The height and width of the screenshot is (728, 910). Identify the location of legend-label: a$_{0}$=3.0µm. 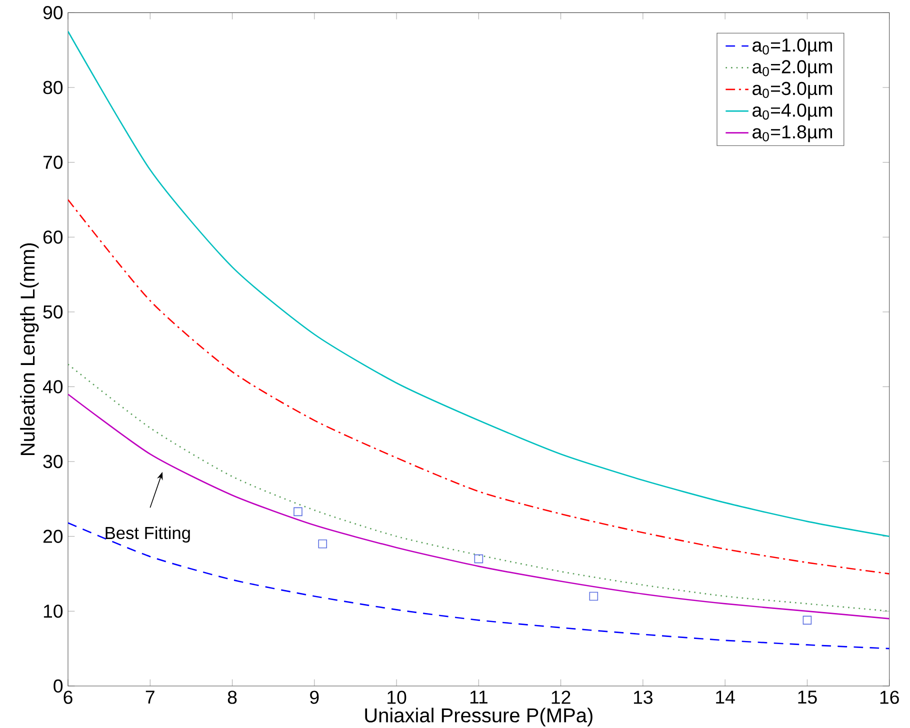
(792, 90).